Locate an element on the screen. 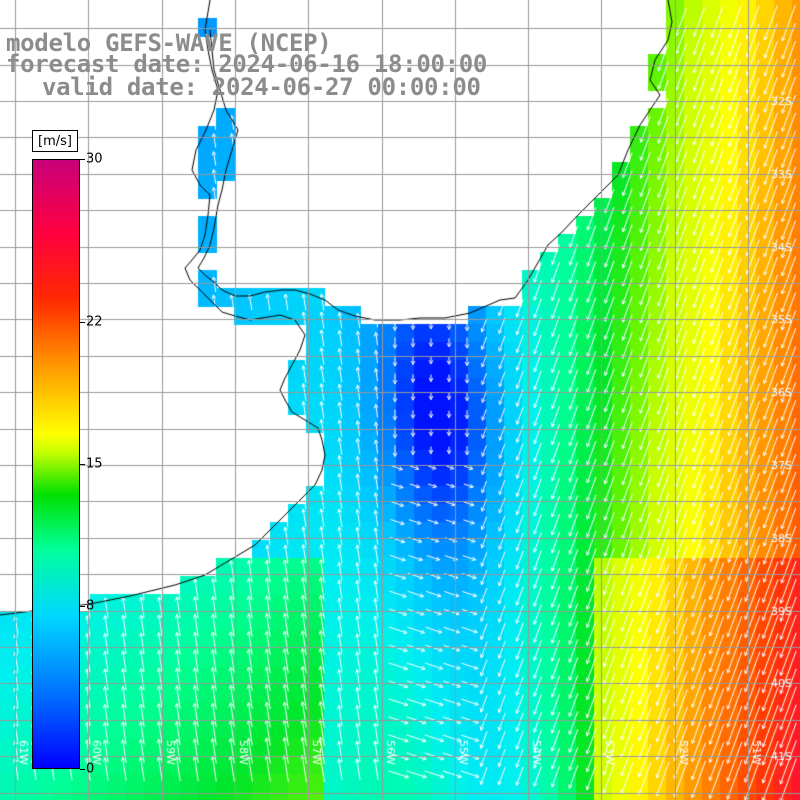  model-title: modelo GEFS-WAVE (NCEP) is located at coordinates (169, 43).